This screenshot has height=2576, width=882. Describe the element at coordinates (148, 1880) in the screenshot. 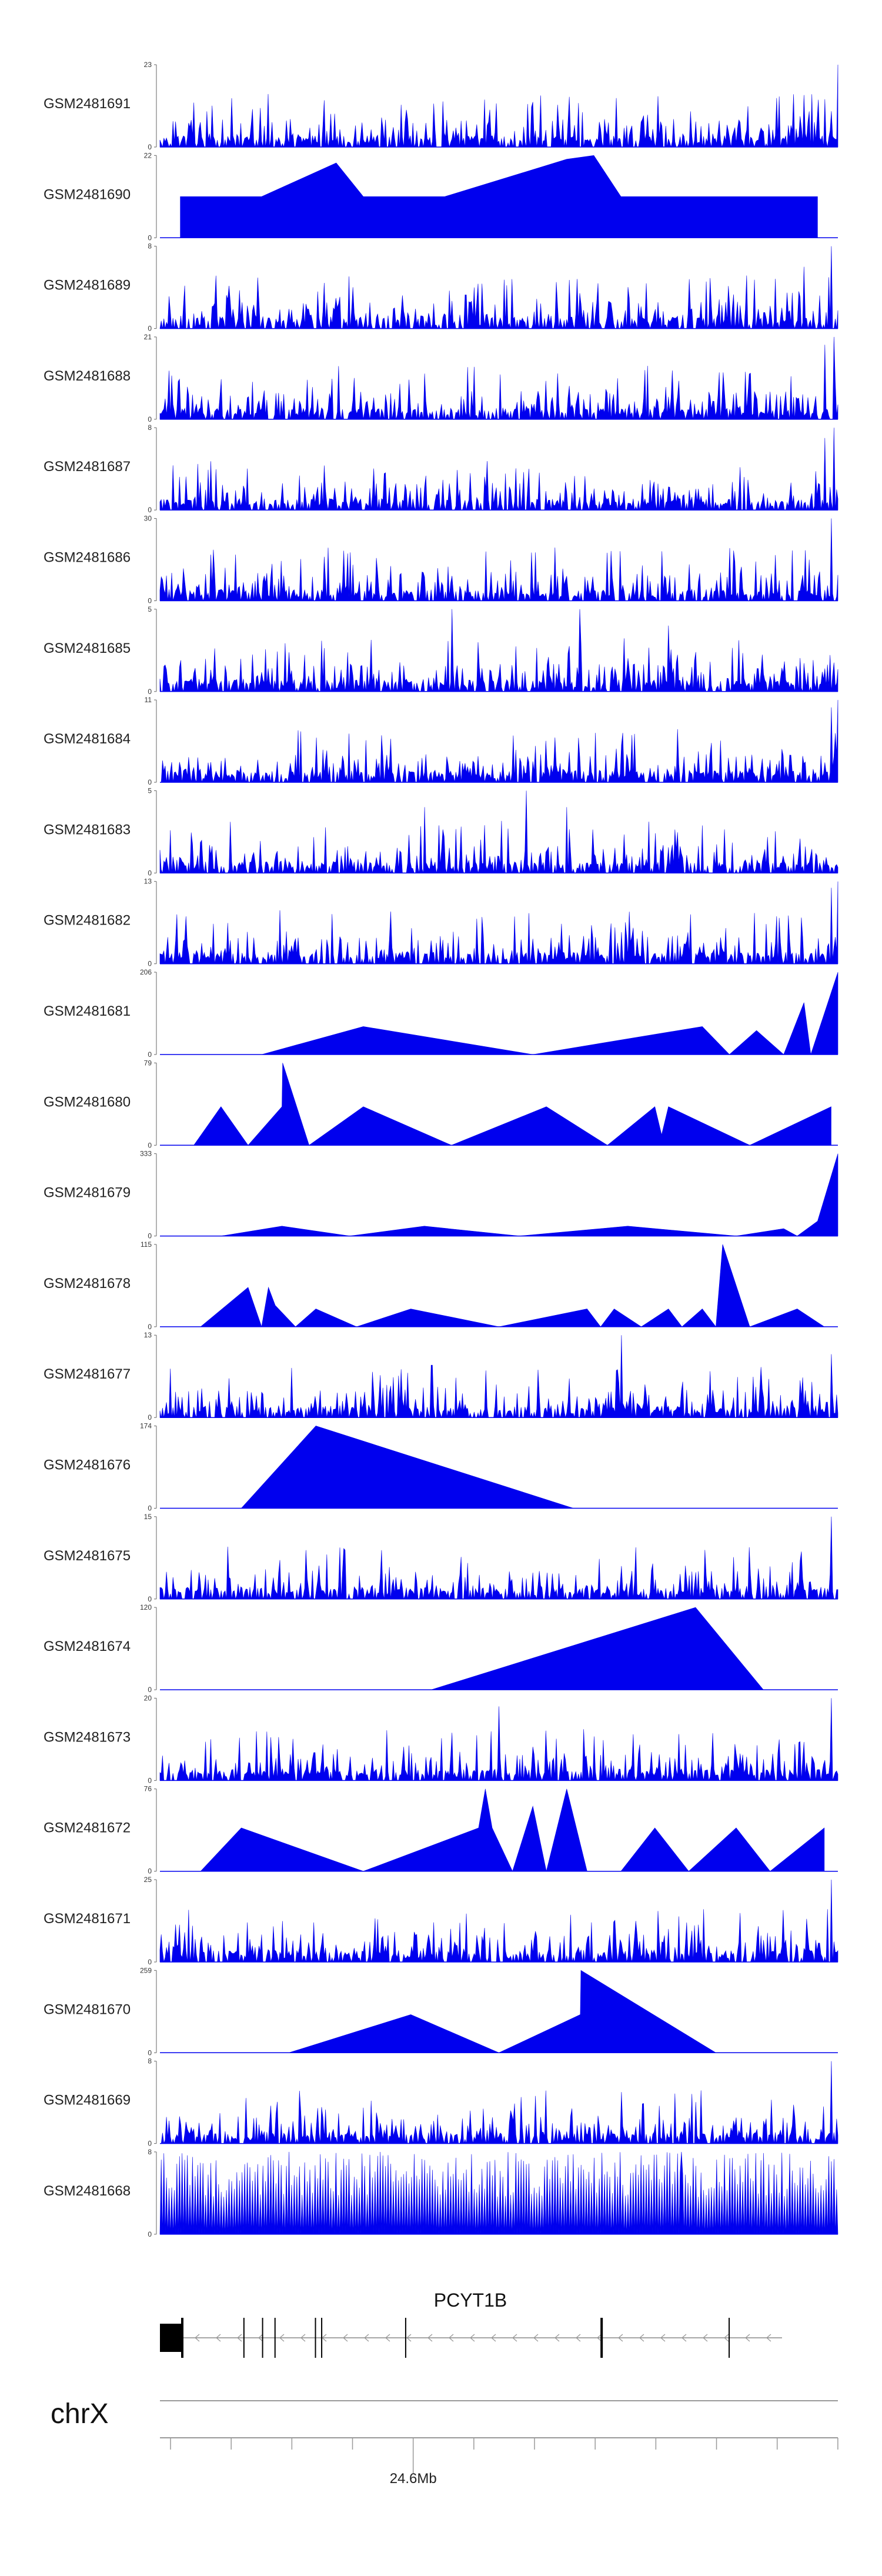

I see `y-max-label: 25` at that location.